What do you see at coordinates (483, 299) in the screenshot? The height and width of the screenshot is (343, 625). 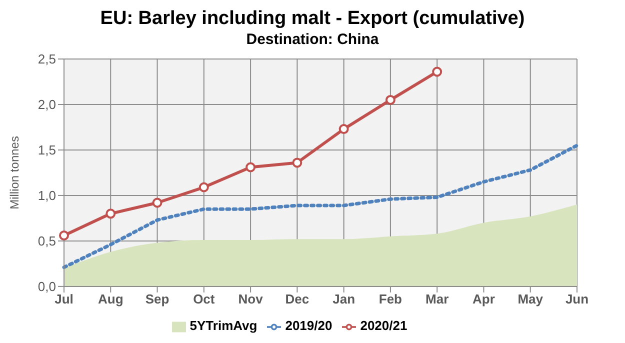 I see `x-tick-label: Apr` at bounding box center [483, 299].